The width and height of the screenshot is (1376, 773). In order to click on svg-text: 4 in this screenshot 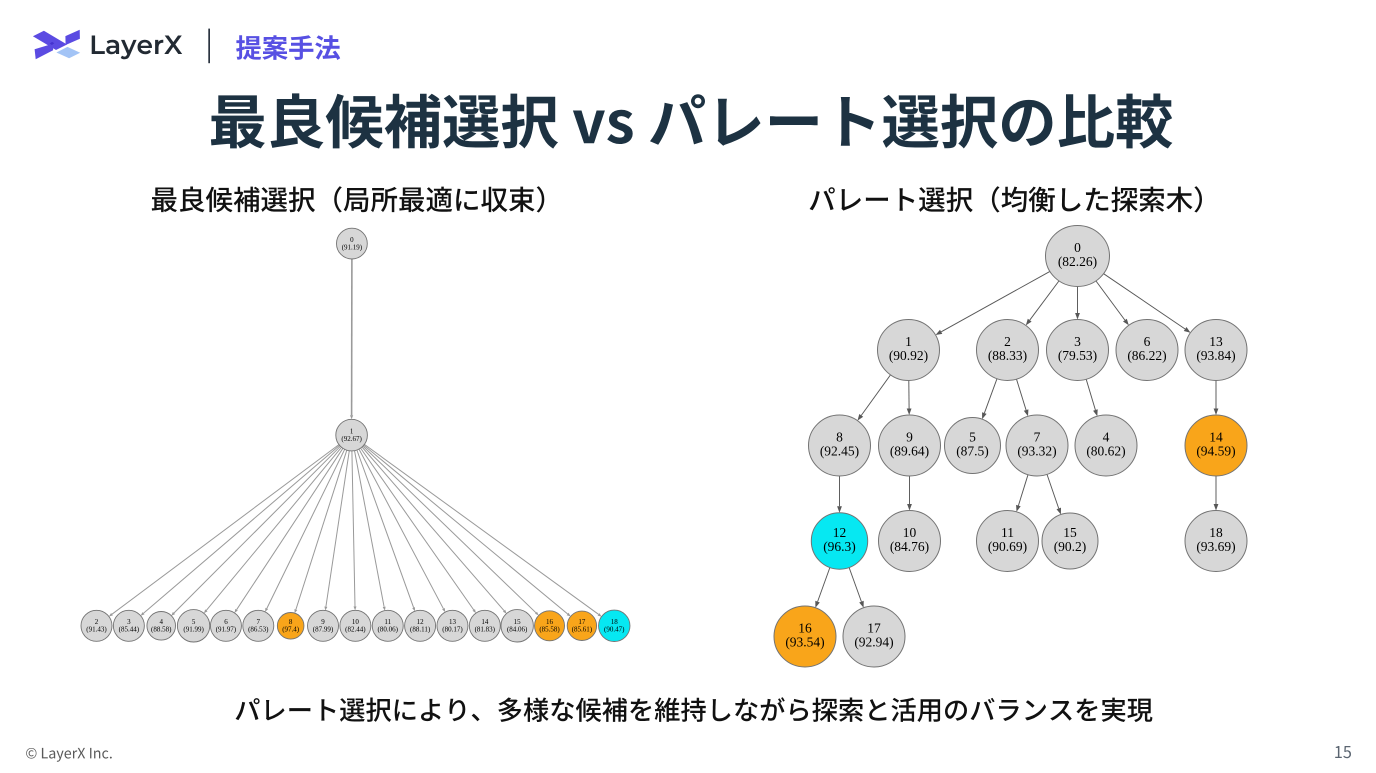, I will do `click(1106, 437)`.